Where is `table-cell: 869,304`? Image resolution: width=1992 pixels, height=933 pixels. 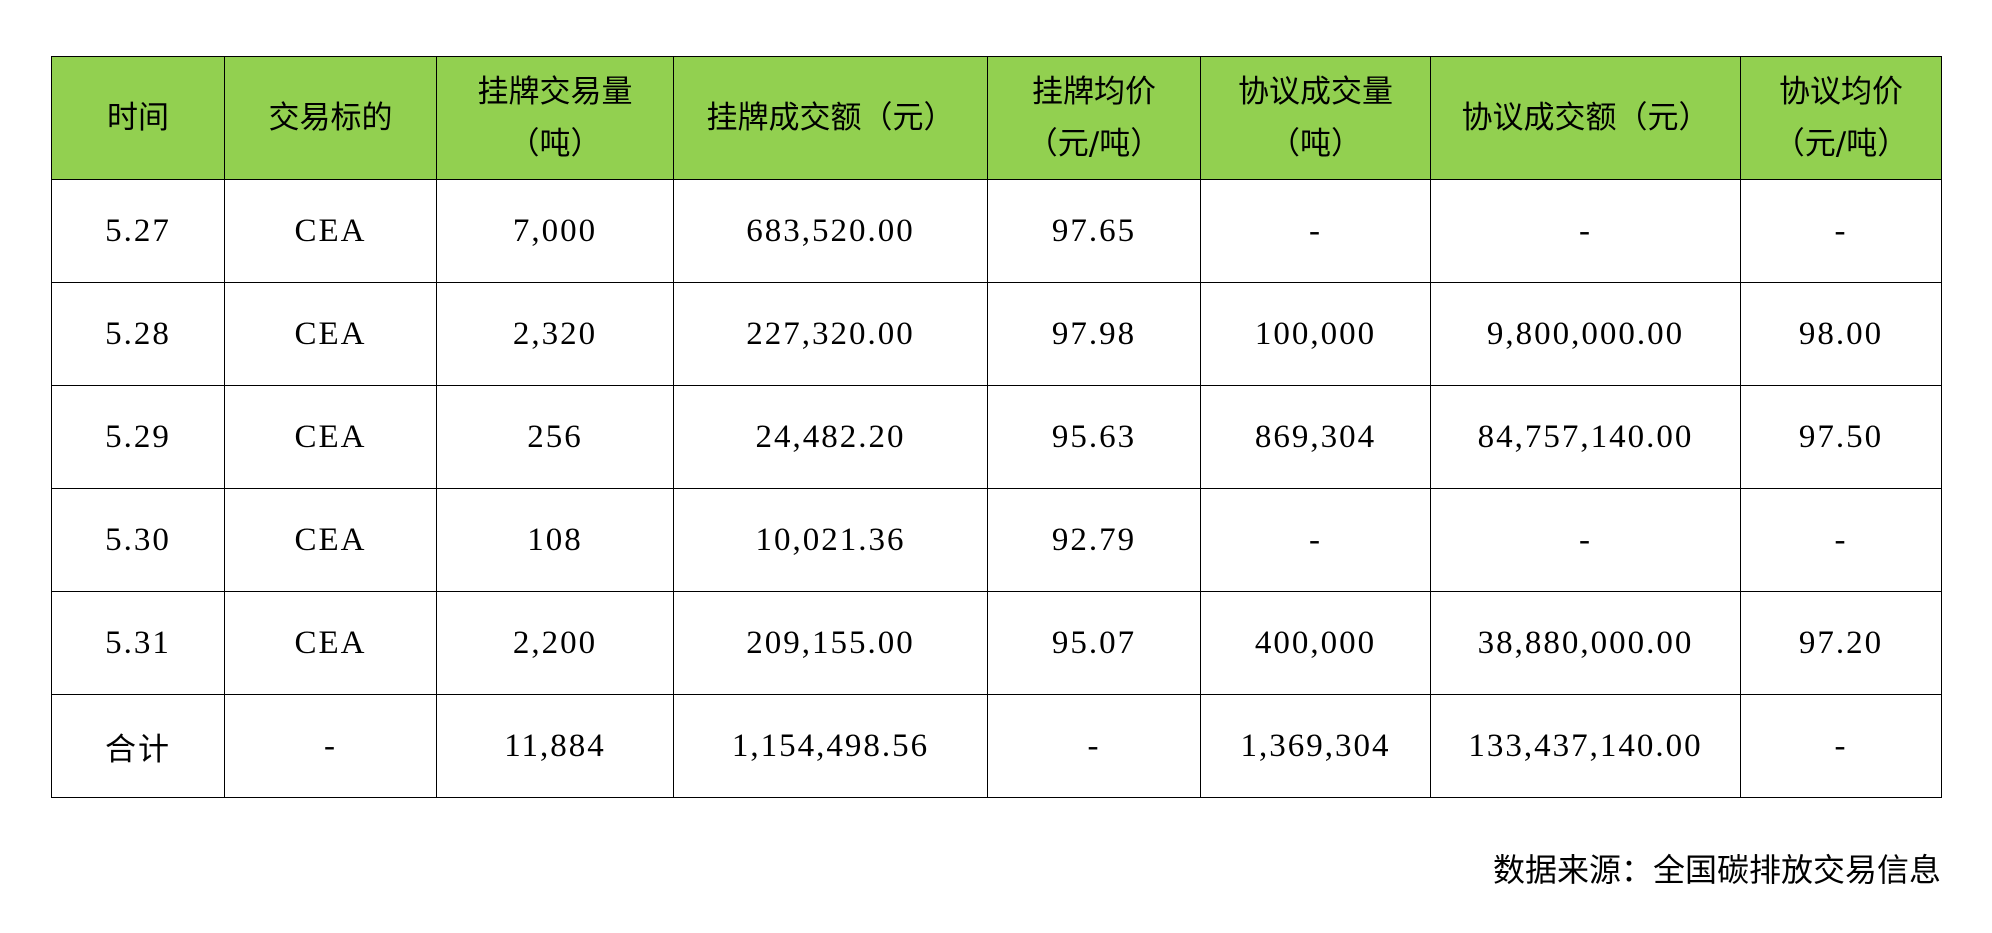
table-cell: 869,304 is located at coordinates (1315, 437).